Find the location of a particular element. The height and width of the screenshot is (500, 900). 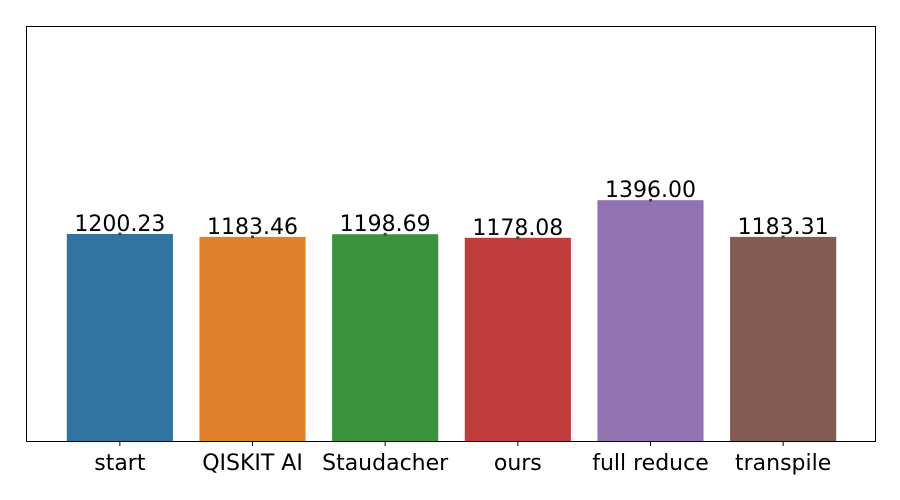

x-axis-tick-label: start is located at coordinates (120, 463).